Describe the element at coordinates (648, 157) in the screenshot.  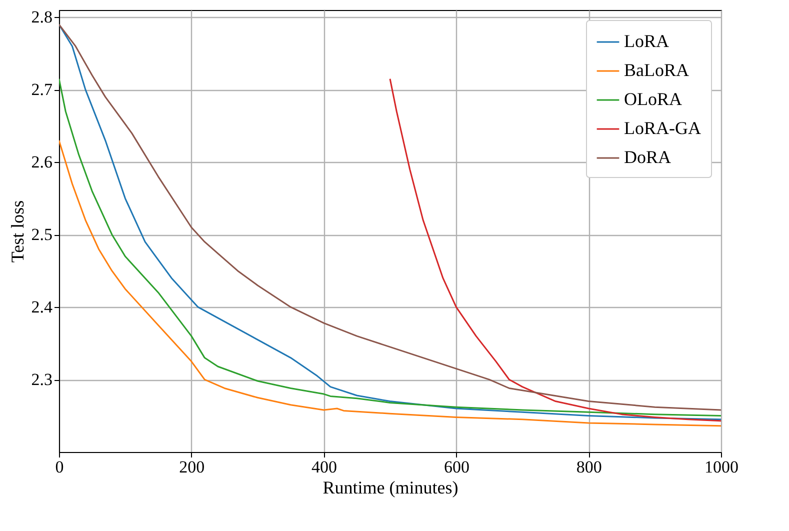
I see `legend-label: DoRA` at that location.